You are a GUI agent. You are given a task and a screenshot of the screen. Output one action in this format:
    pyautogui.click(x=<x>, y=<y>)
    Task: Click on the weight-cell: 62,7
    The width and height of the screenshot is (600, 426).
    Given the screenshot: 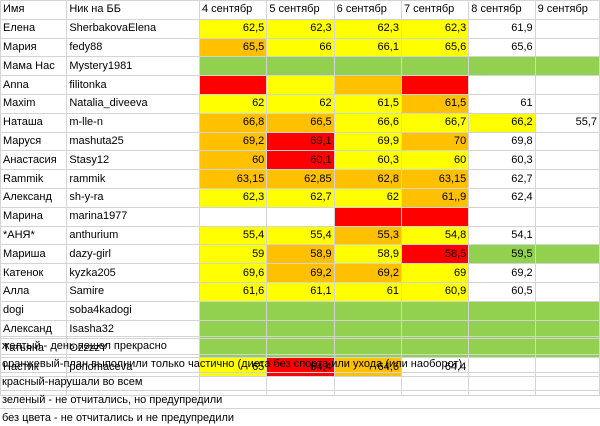 What is the action you would take?
    pyautogui.click(x=300, y=197)
    